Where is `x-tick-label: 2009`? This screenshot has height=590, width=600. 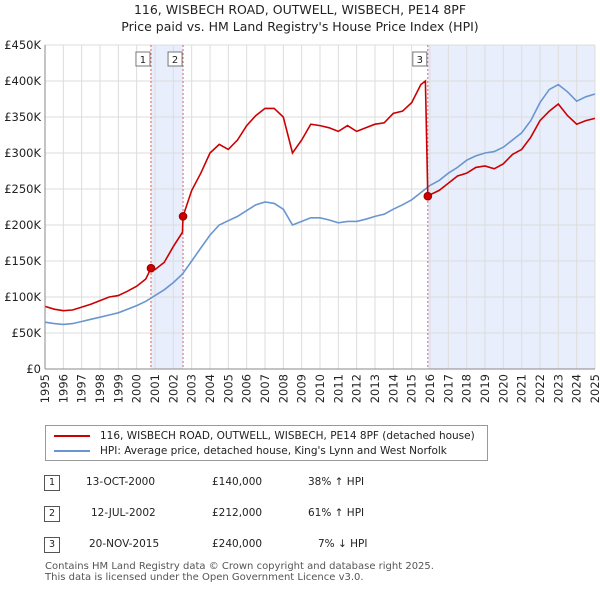 x-tick-label: 2009 is located at coordinates (302, 388).